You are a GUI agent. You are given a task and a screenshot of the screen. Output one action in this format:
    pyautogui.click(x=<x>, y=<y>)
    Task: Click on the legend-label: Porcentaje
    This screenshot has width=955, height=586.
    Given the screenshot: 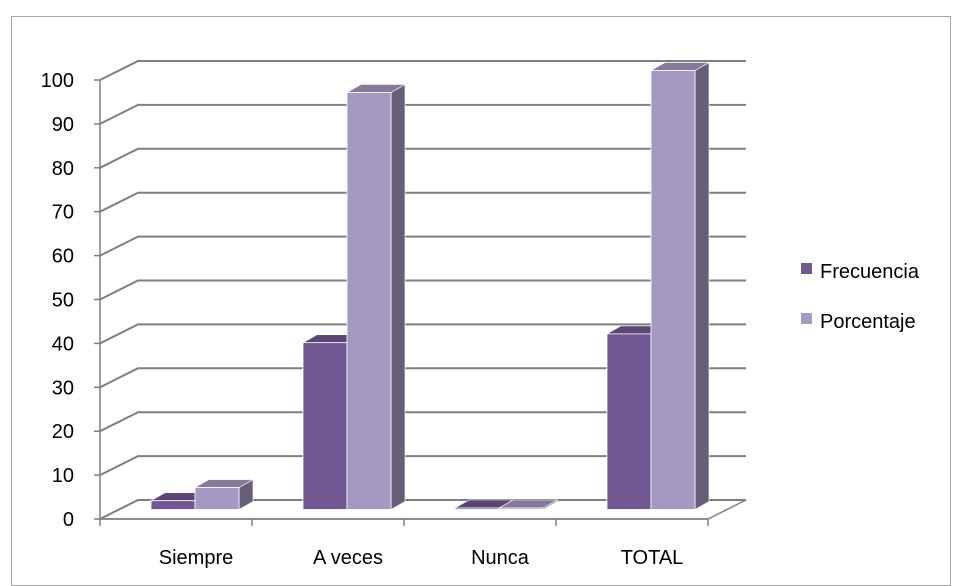 What is the action you would take?
    pyautogui.click(x=868, y=322)
    